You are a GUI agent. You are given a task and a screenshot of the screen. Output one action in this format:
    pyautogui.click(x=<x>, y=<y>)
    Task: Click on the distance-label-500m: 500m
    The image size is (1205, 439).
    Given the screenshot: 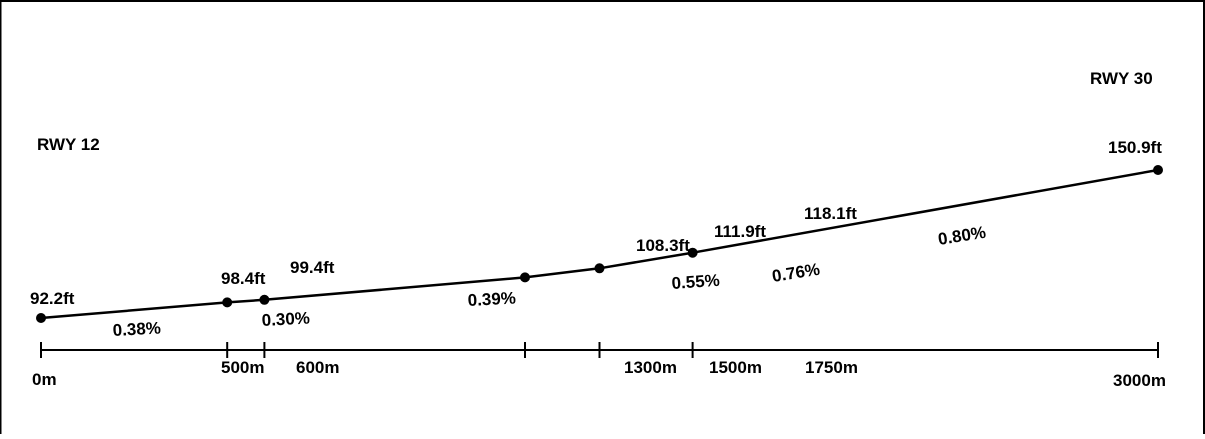 What is the action you would take?
    pyautogui.click(x=242, y=367)
    